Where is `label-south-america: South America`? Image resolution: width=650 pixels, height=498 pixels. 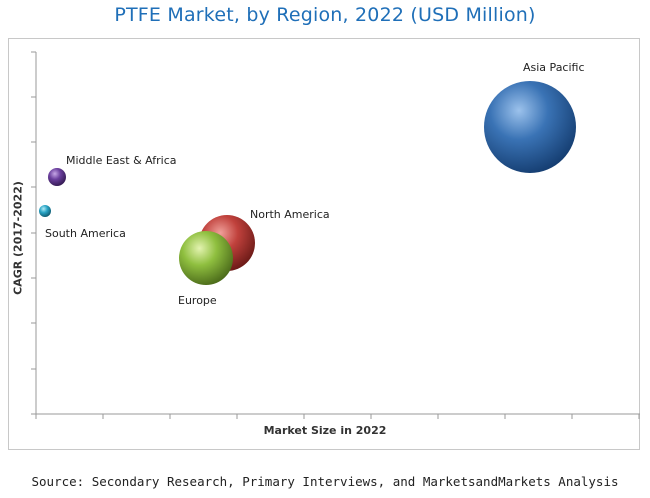 label-south-america: South America is located at coordinates (85, 233).